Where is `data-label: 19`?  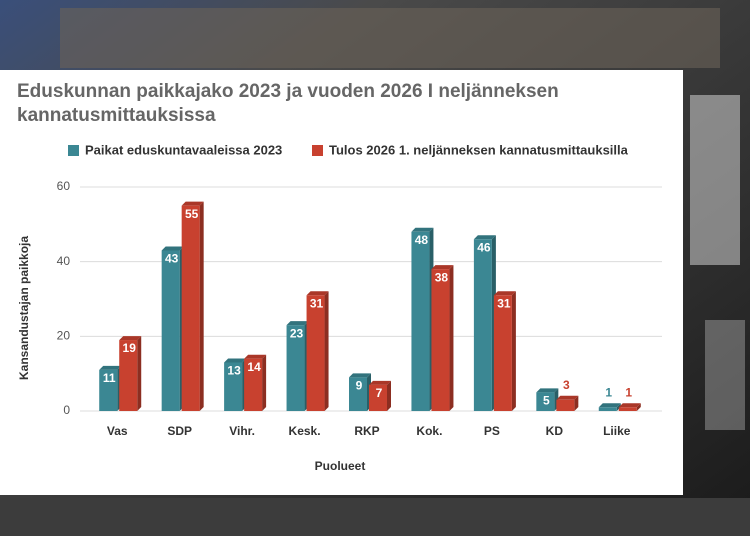 data-label: 19 is located at coordinates (130, 348).